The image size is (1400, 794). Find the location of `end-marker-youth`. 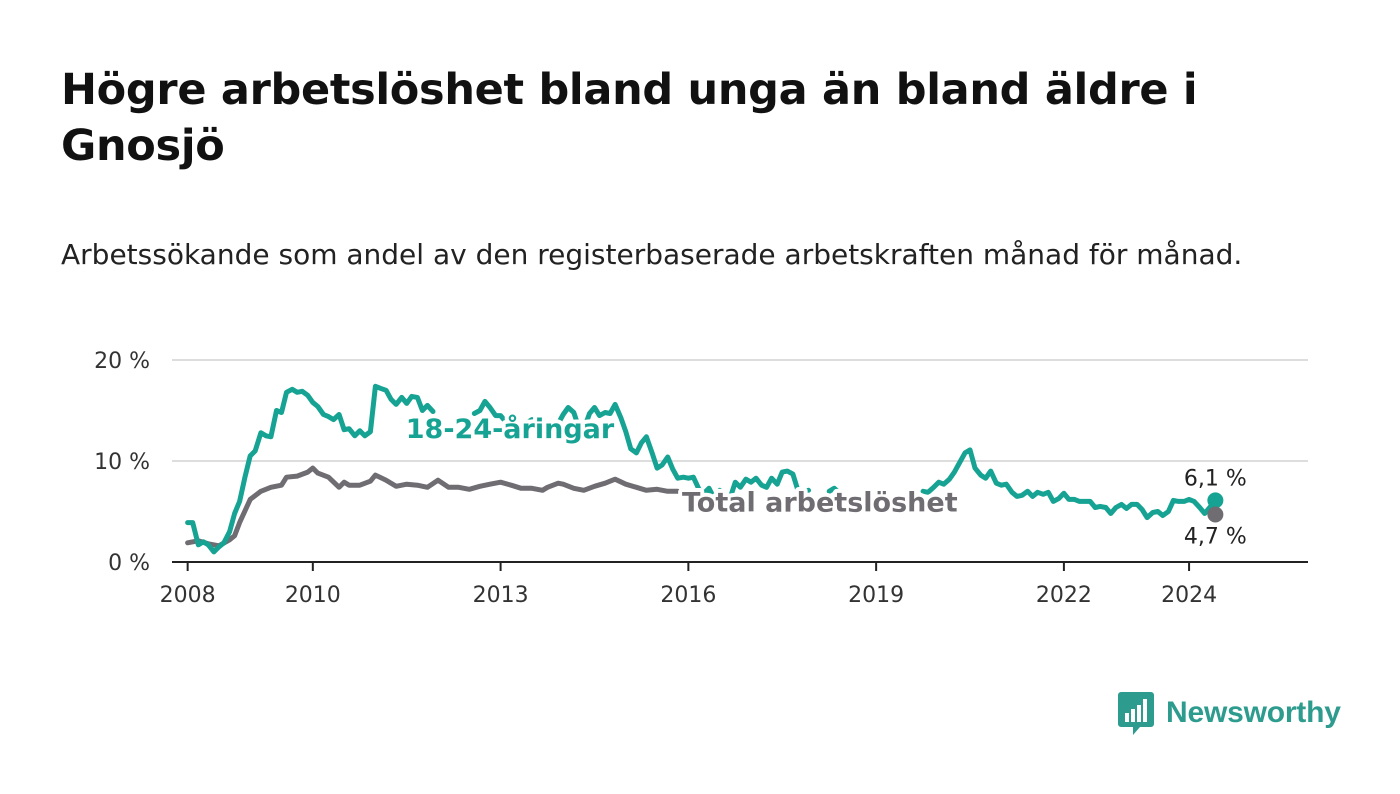

end-marker-youth is located at coordinates (1215, 500).